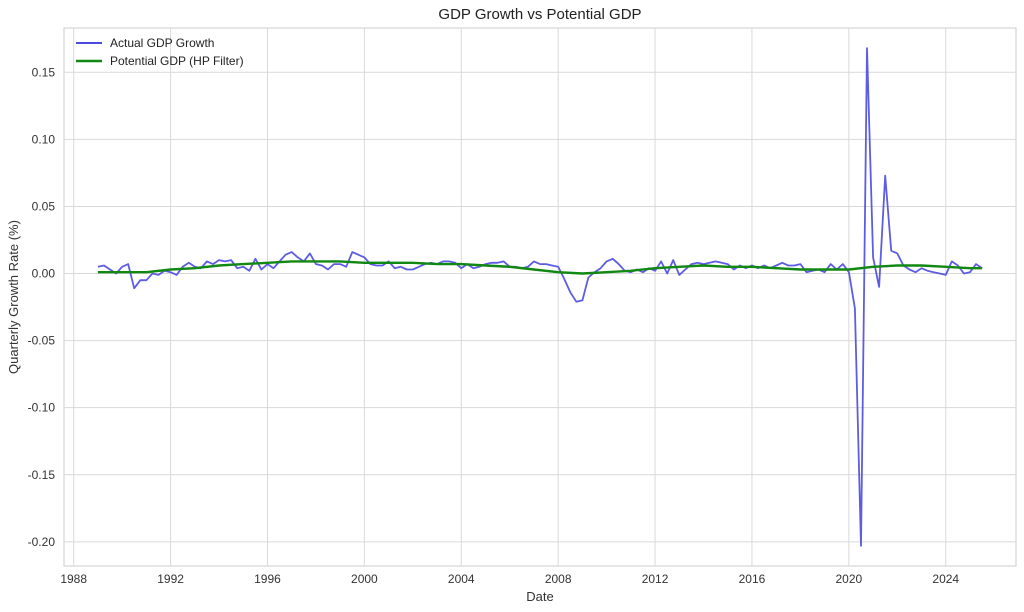 The height and width of the screenshot is (612, 1024). I want to click on x-tick-label: 2016, so click(752, 579).